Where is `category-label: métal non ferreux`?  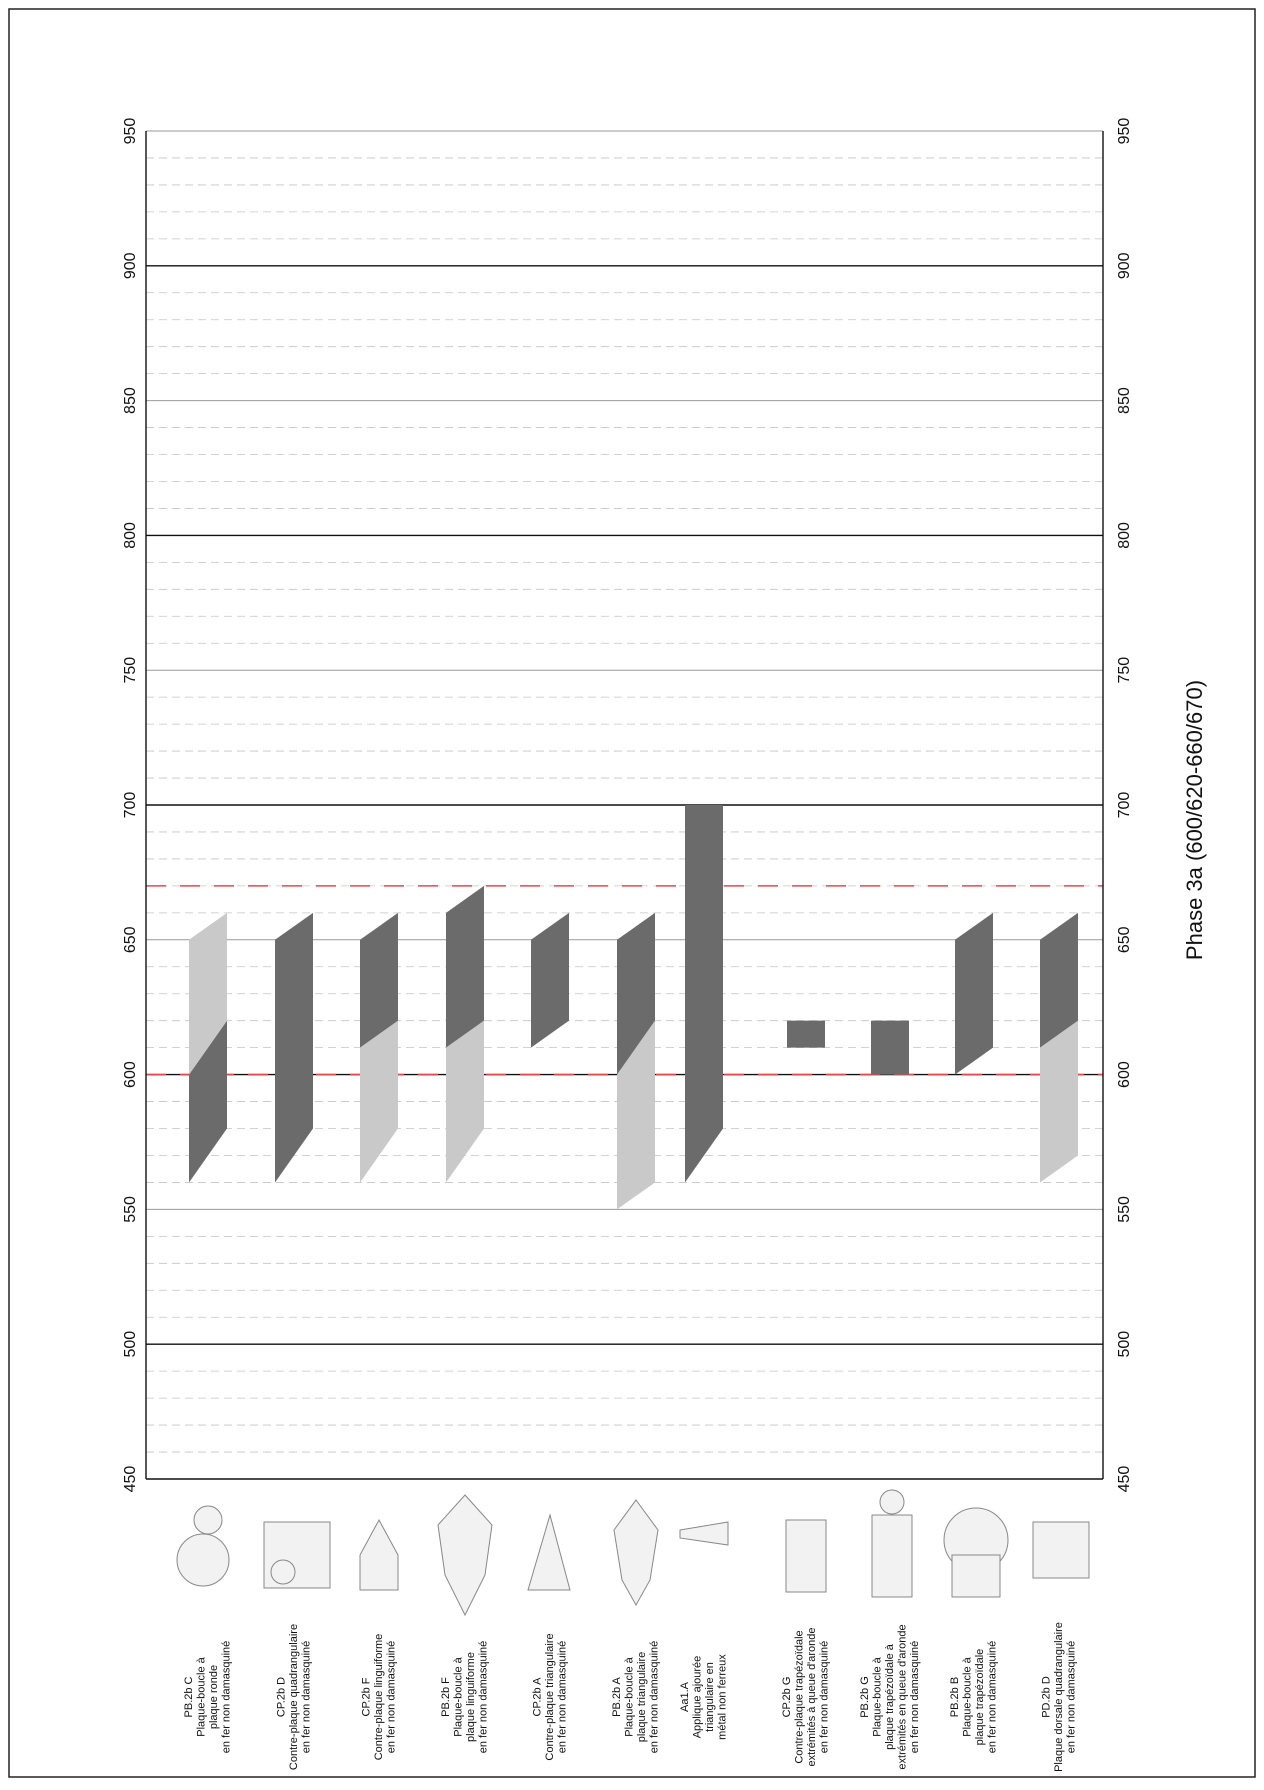
category-label: métal non ferreux is located at coordinates (723, 1697).